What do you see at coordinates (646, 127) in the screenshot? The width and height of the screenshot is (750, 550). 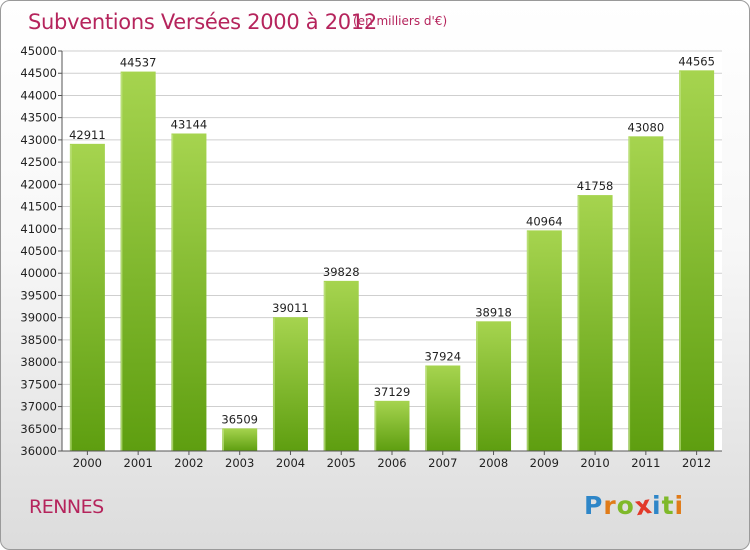 I see `bar-value-label: 43080` at bounding box center [646, 127].